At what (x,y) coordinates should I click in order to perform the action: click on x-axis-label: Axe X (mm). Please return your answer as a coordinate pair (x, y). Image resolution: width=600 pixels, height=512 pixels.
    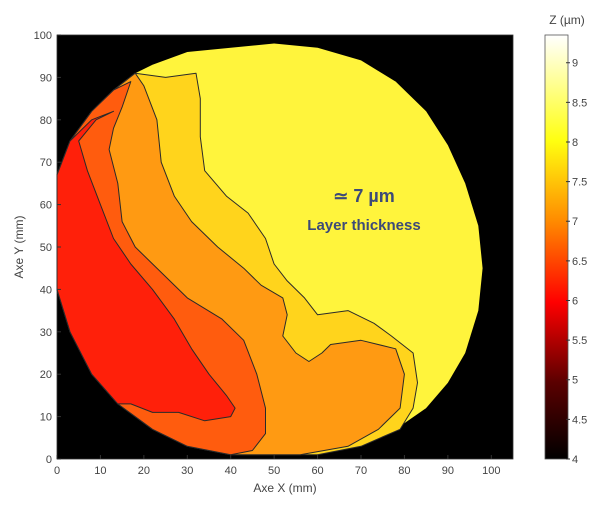
    Looking at the image, I should click on (284, 488).